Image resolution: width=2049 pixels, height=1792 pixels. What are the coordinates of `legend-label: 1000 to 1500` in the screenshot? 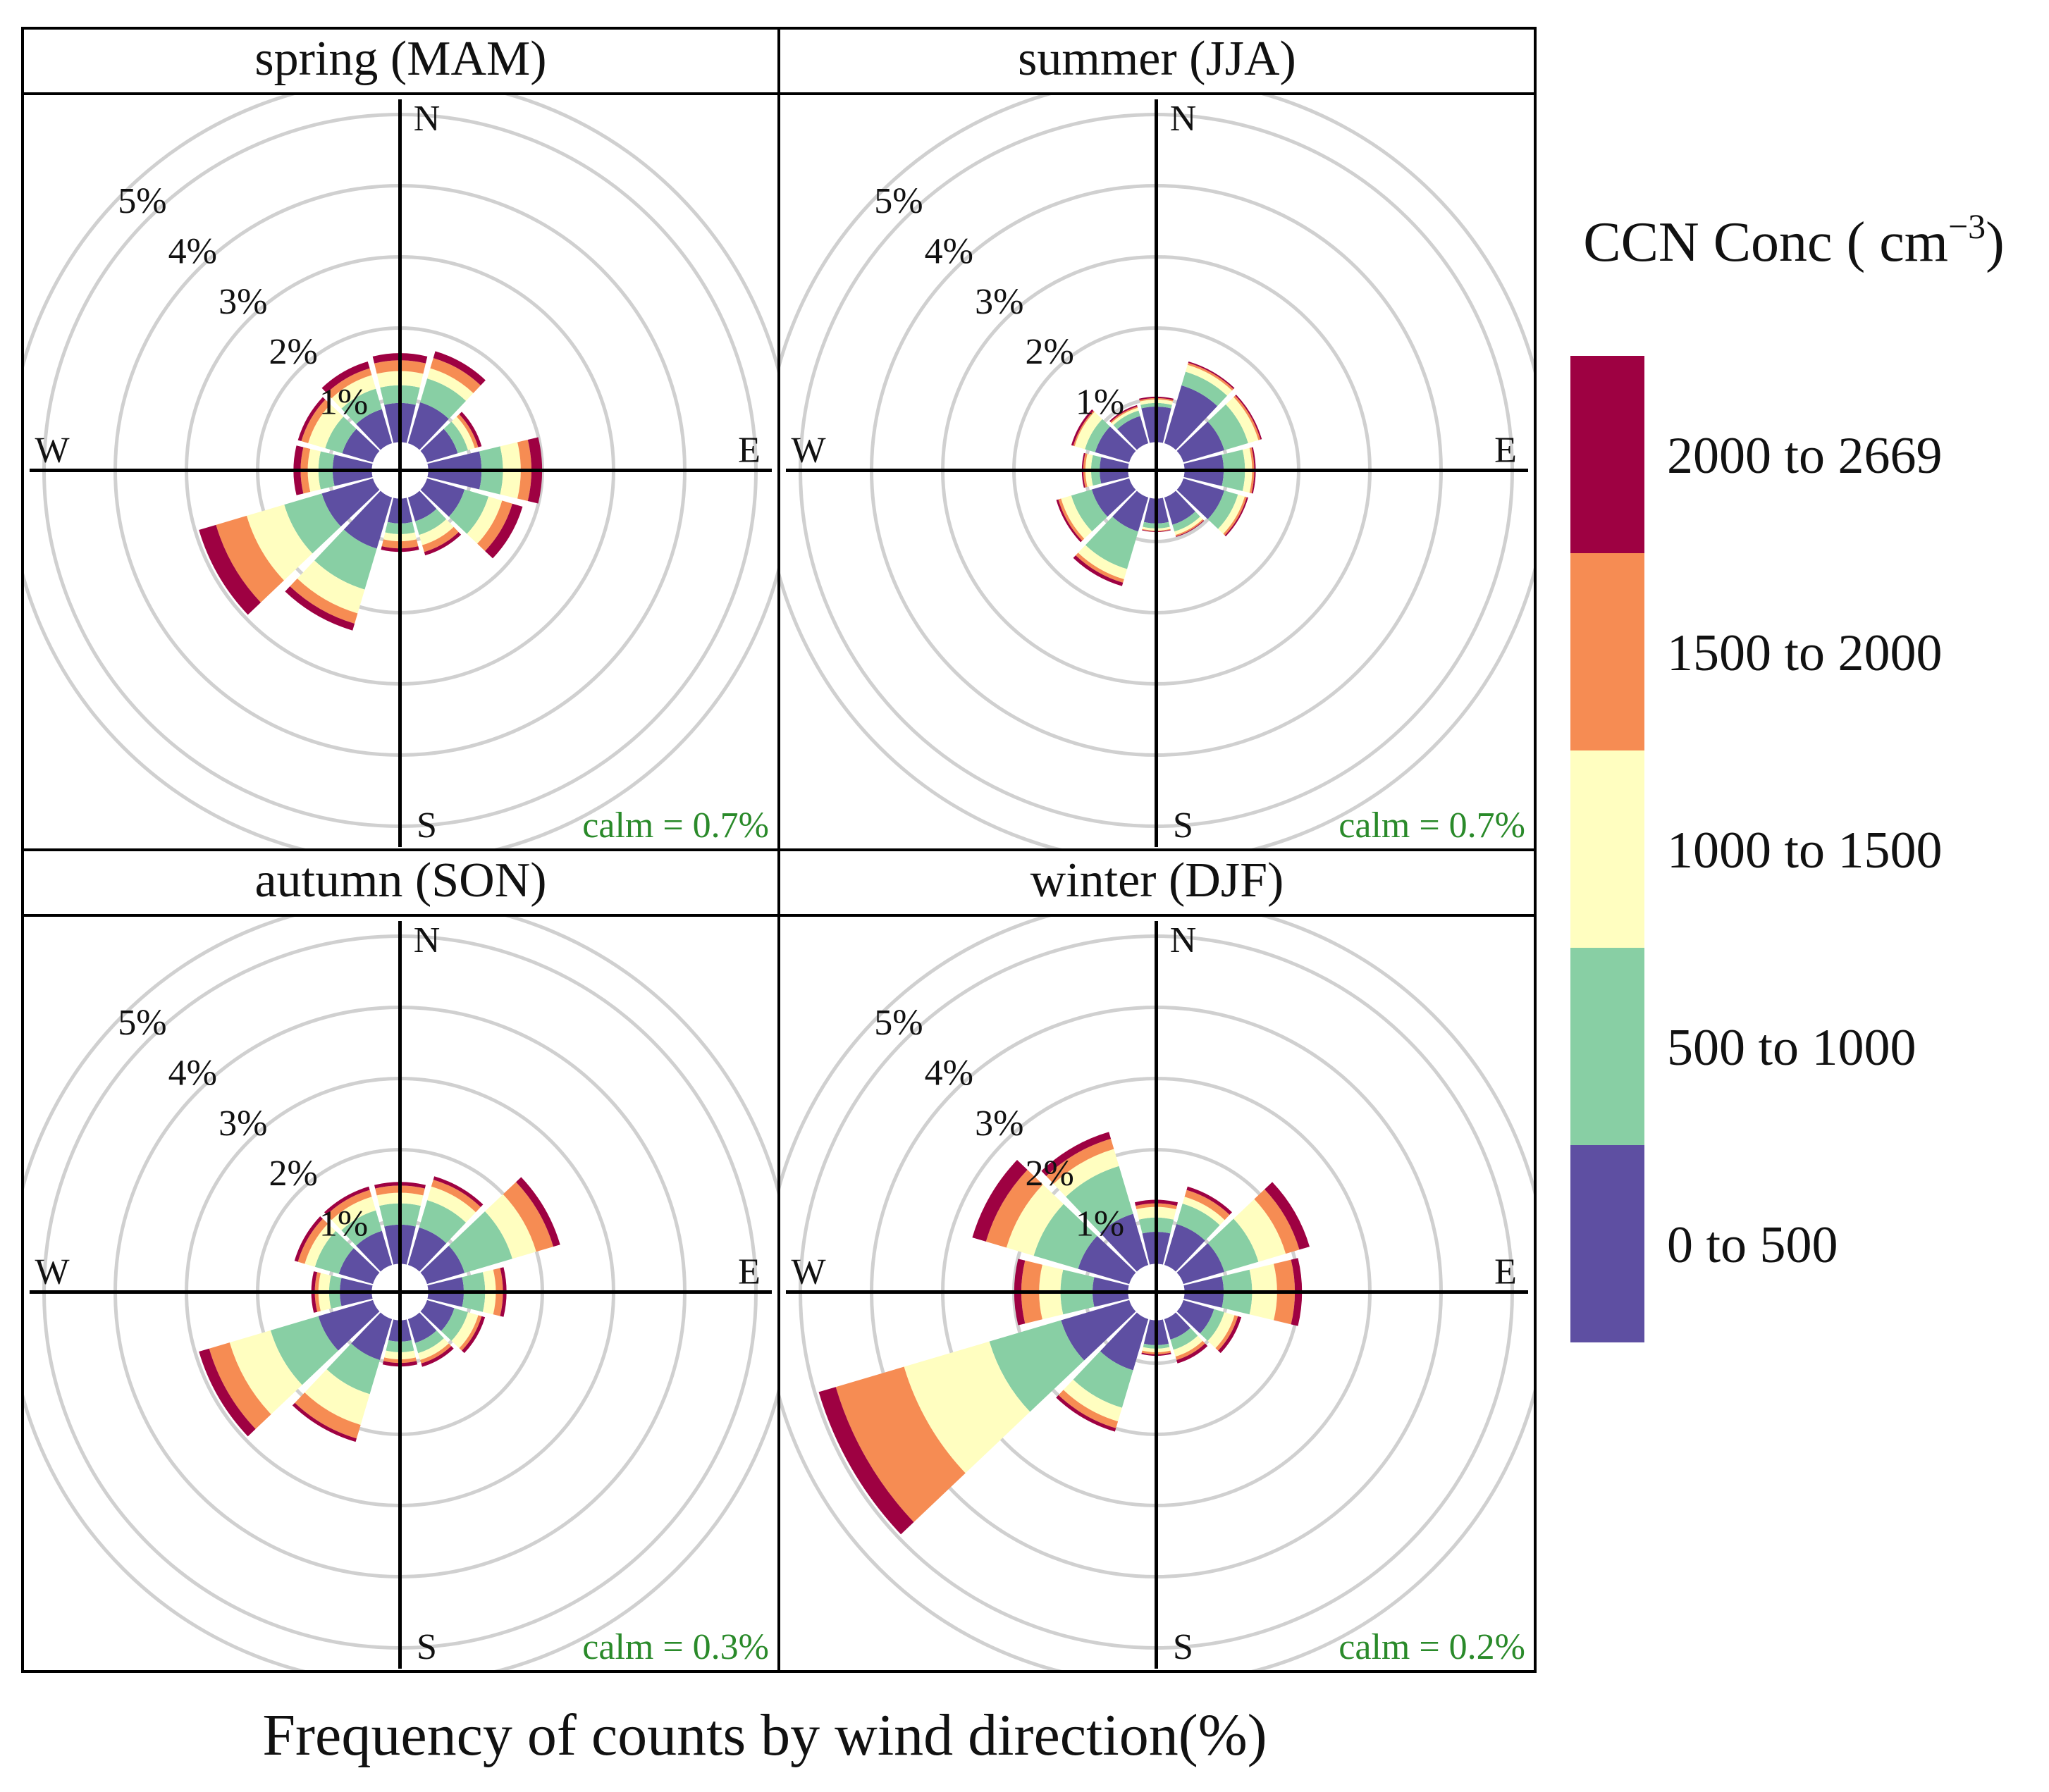 It's located at (1805, 850).